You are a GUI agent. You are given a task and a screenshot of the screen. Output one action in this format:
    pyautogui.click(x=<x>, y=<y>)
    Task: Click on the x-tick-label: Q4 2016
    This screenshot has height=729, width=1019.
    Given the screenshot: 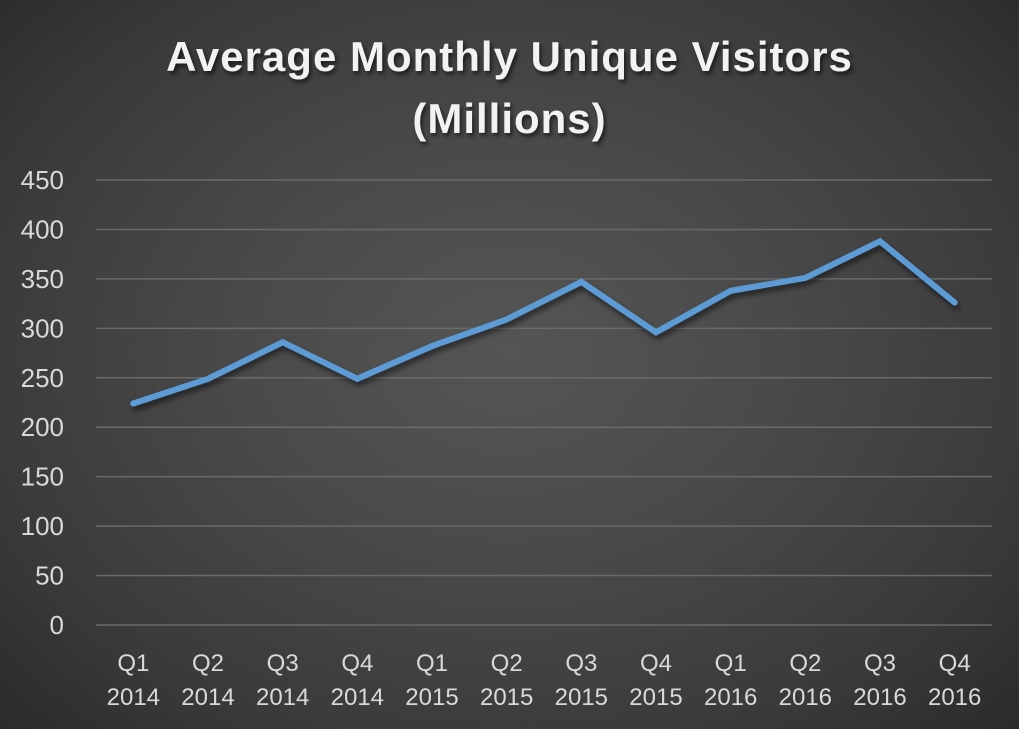 What is the action you would take?
    pyautogui.click(x=954, y=680)
    